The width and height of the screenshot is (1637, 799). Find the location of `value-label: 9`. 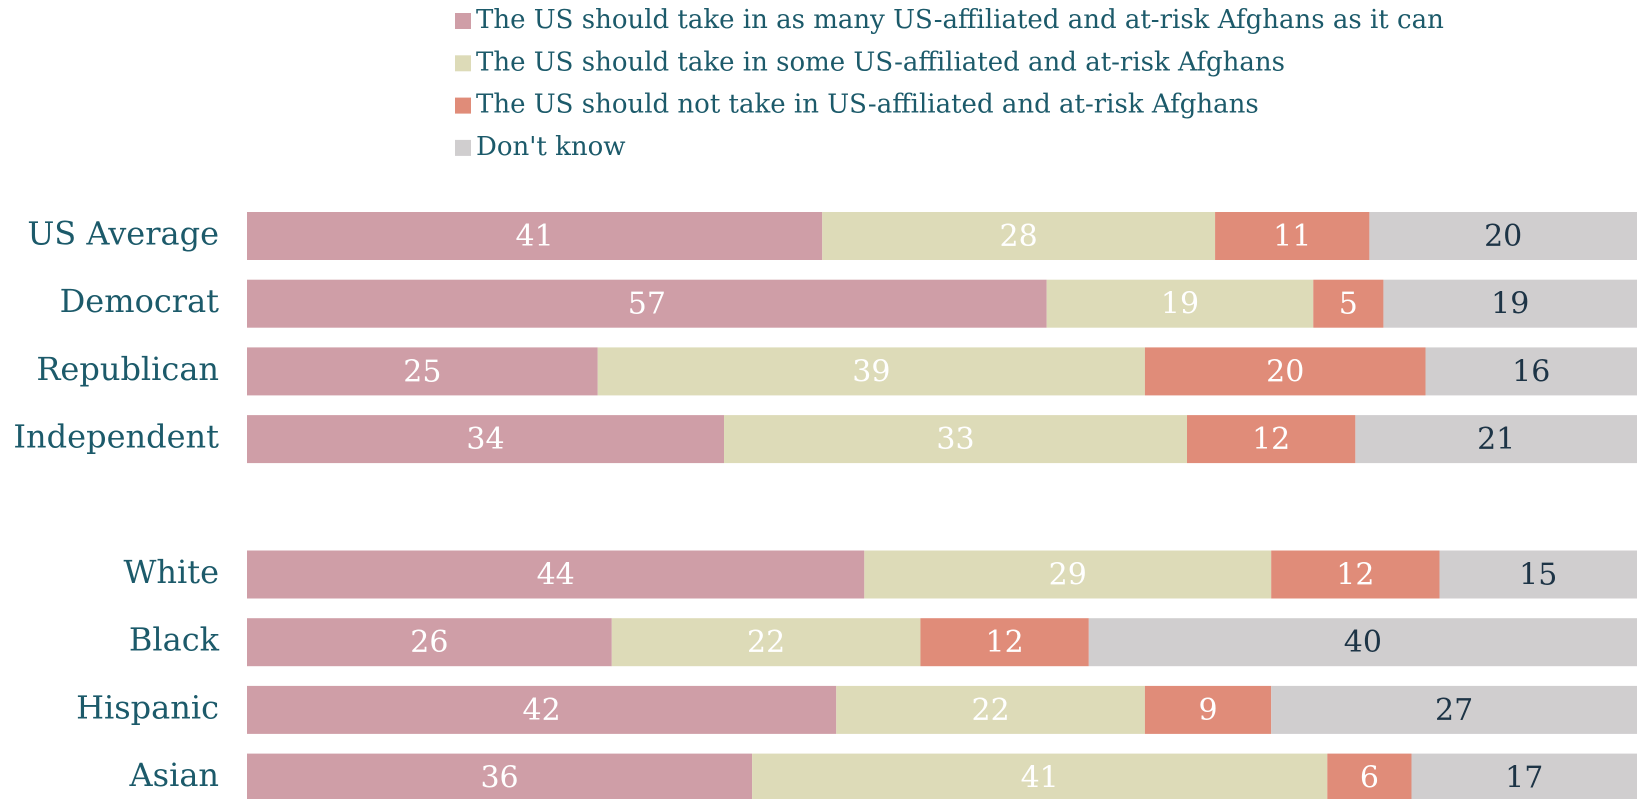

value-label: 9 is located at coordinates (1208, 710).